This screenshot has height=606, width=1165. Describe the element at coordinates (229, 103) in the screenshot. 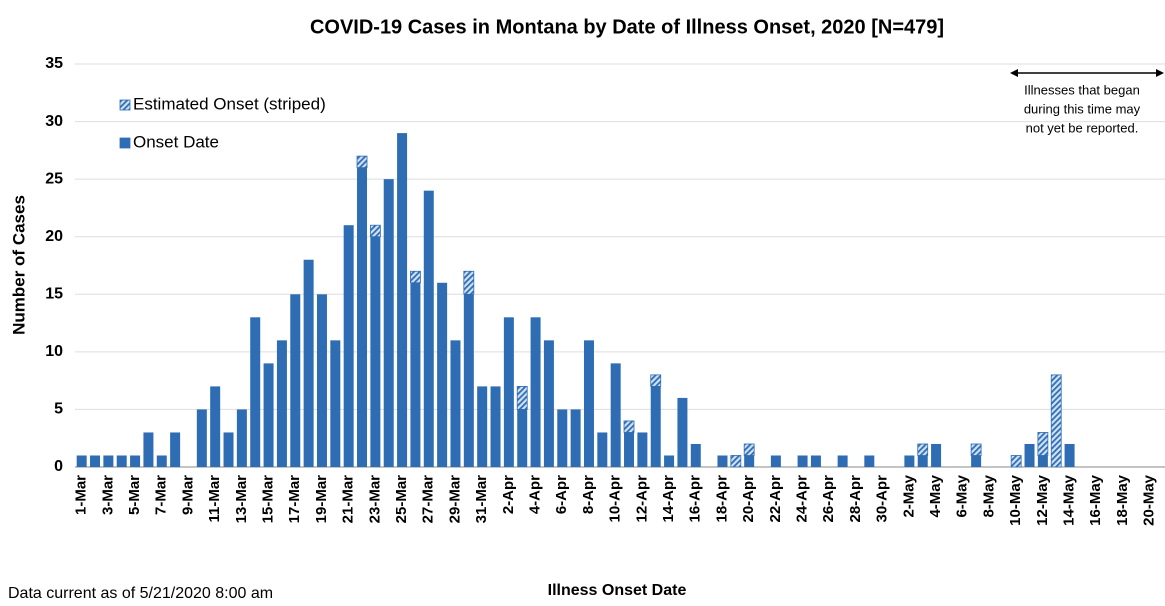

I see `legend-label: Estimated Onset (striped)` at that location.